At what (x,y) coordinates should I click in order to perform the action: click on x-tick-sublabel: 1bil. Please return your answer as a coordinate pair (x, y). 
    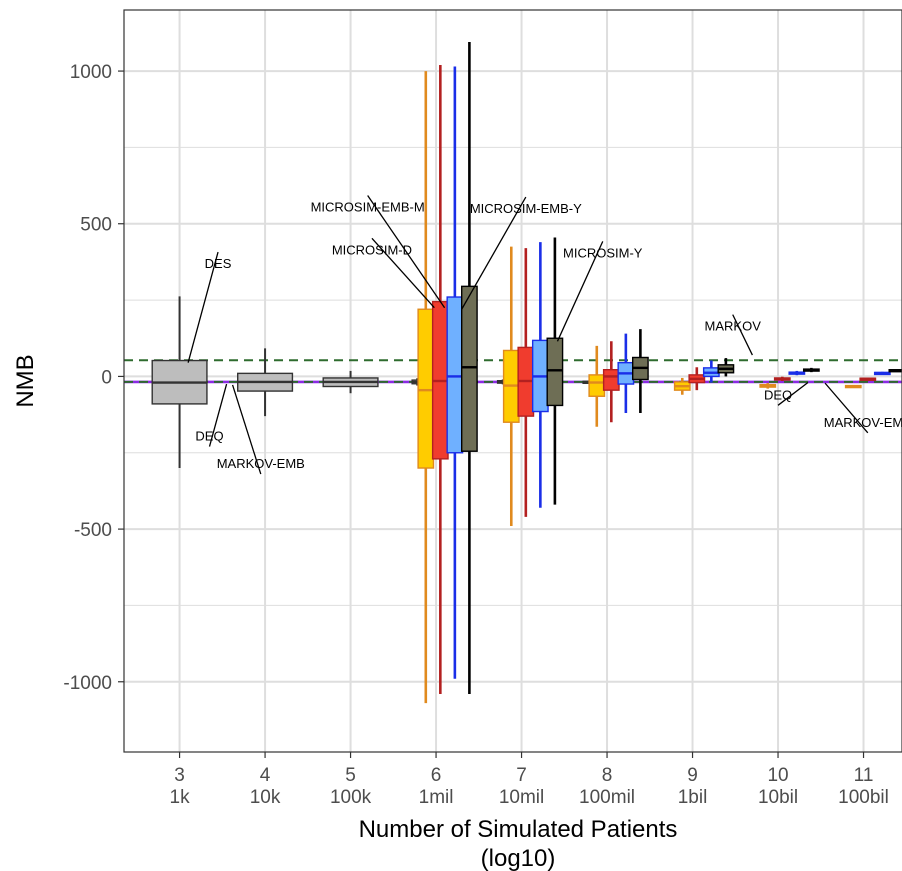
    Looking at the image, I should click on (693, 797).